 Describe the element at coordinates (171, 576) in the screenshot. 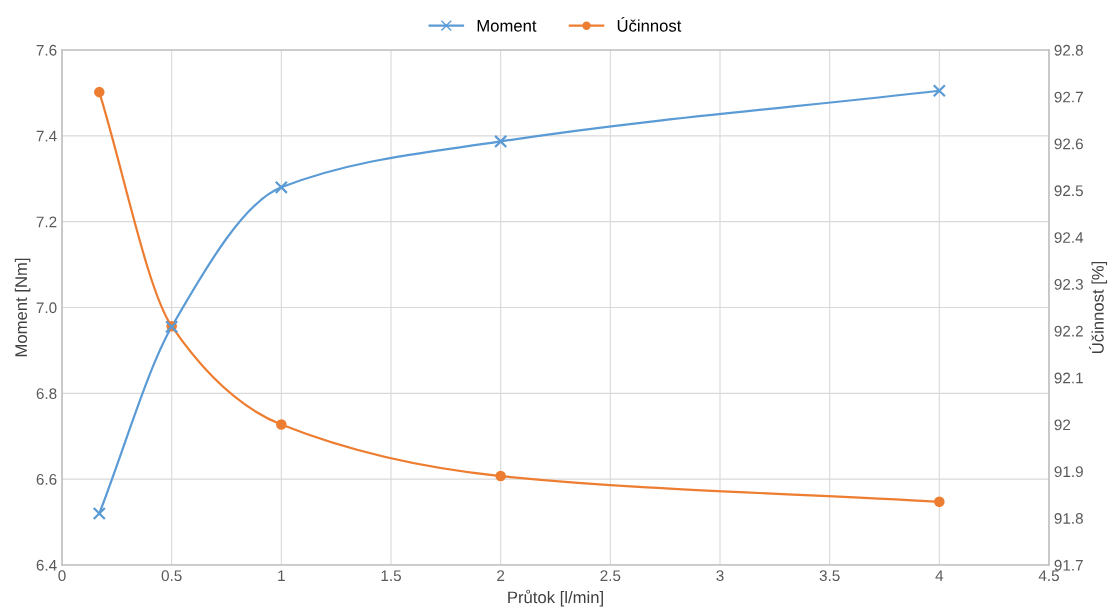

I see `x-tick-label: 0.5` at that location.